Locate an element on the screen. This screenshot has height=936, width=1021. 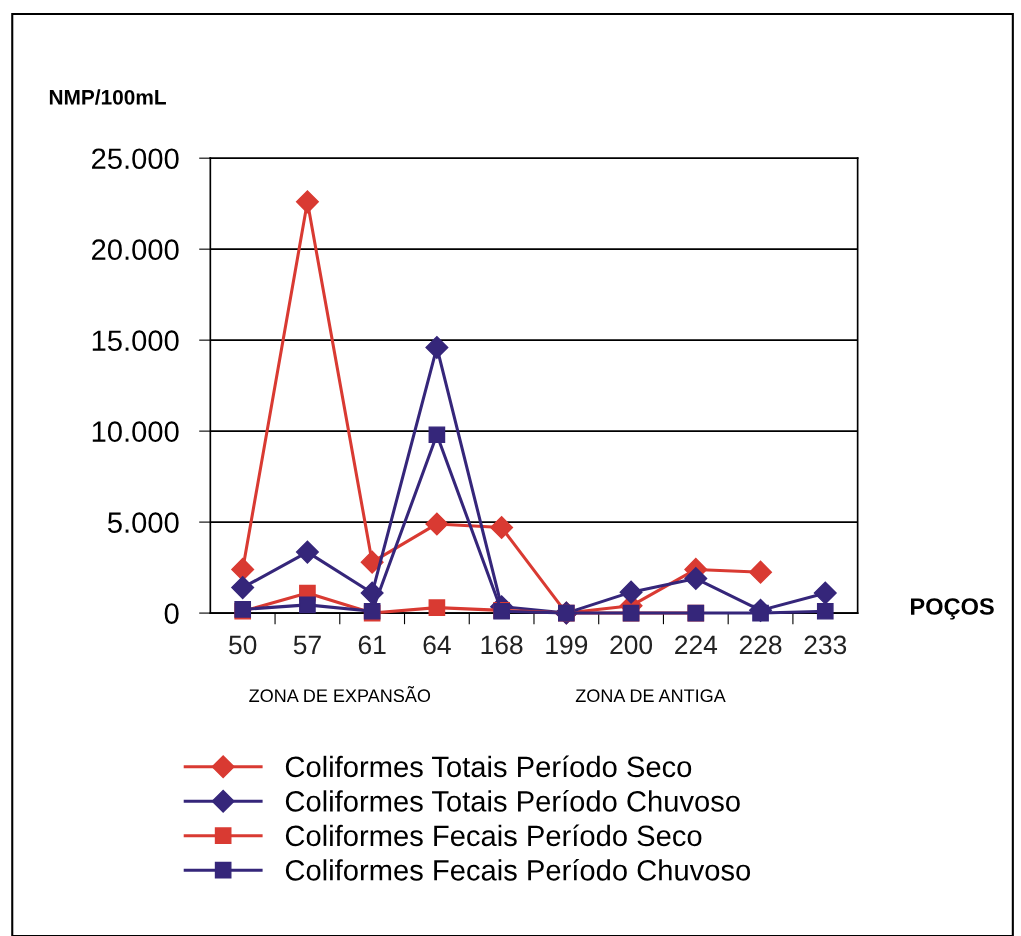
x-tick-label: 64 is located at coordinates (437, 645).